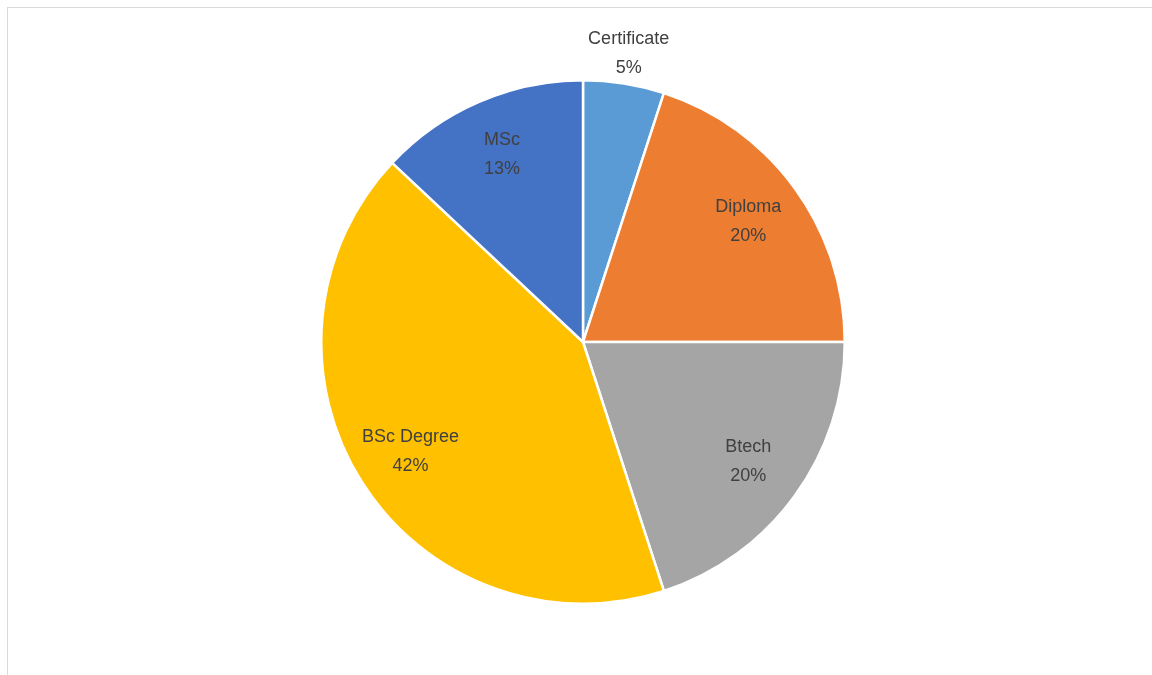 Image resolution: width=1152 pixels, height=675 pixels. Describe the element at coordinates (748, 446) in the screenshot. I see `slice-label: Btech` at that location.